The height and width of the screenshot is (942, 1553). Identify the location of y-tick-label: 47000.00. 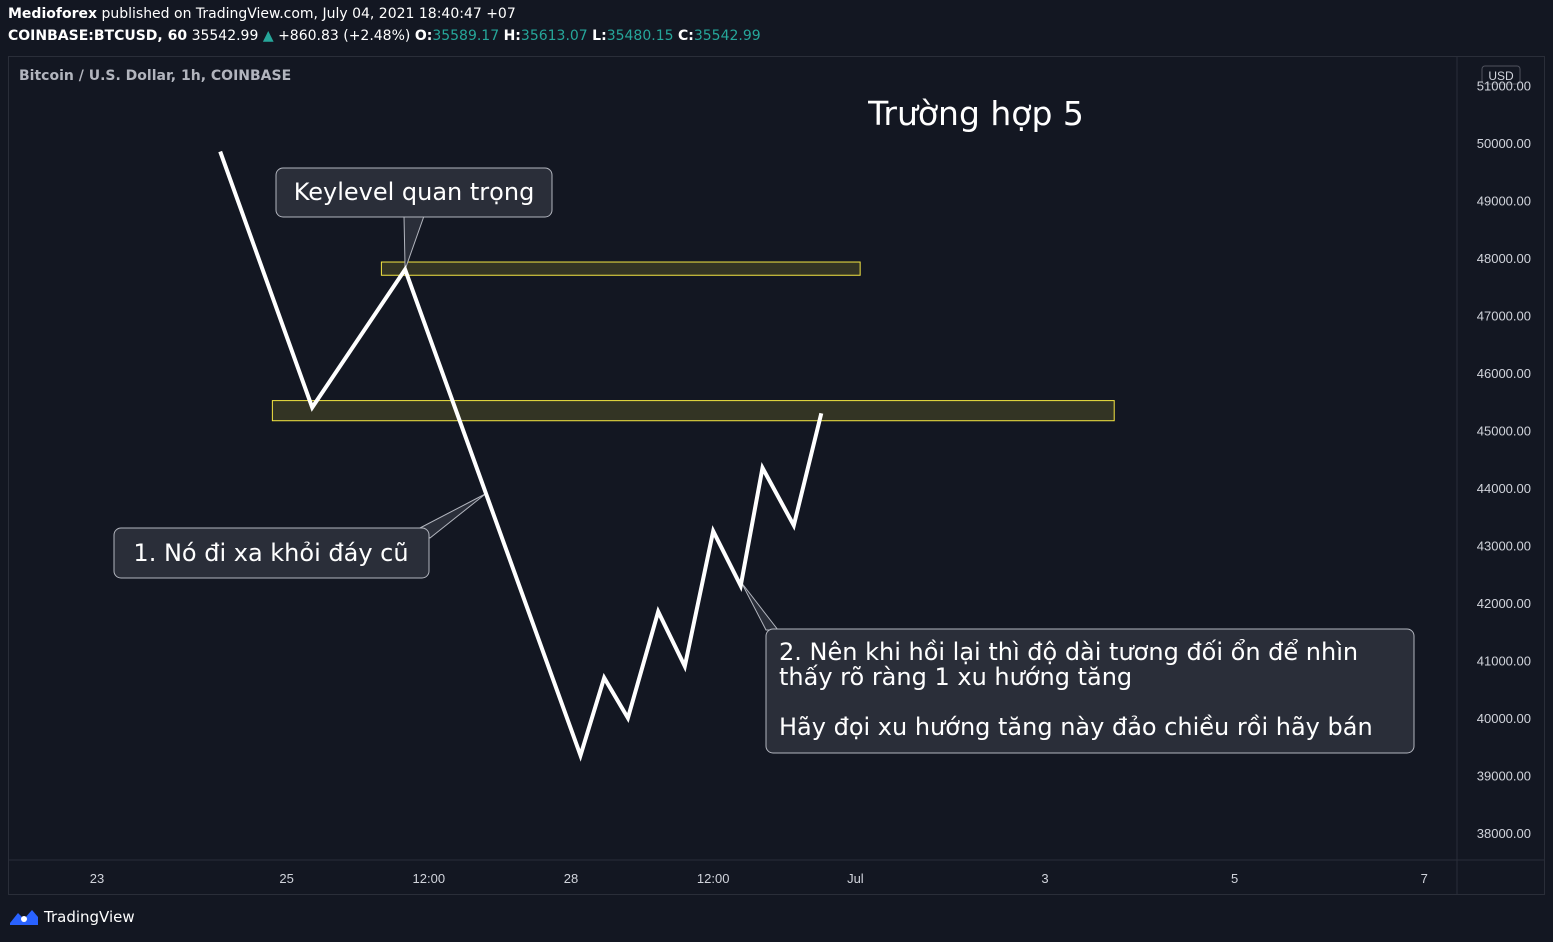
(1504, 316).